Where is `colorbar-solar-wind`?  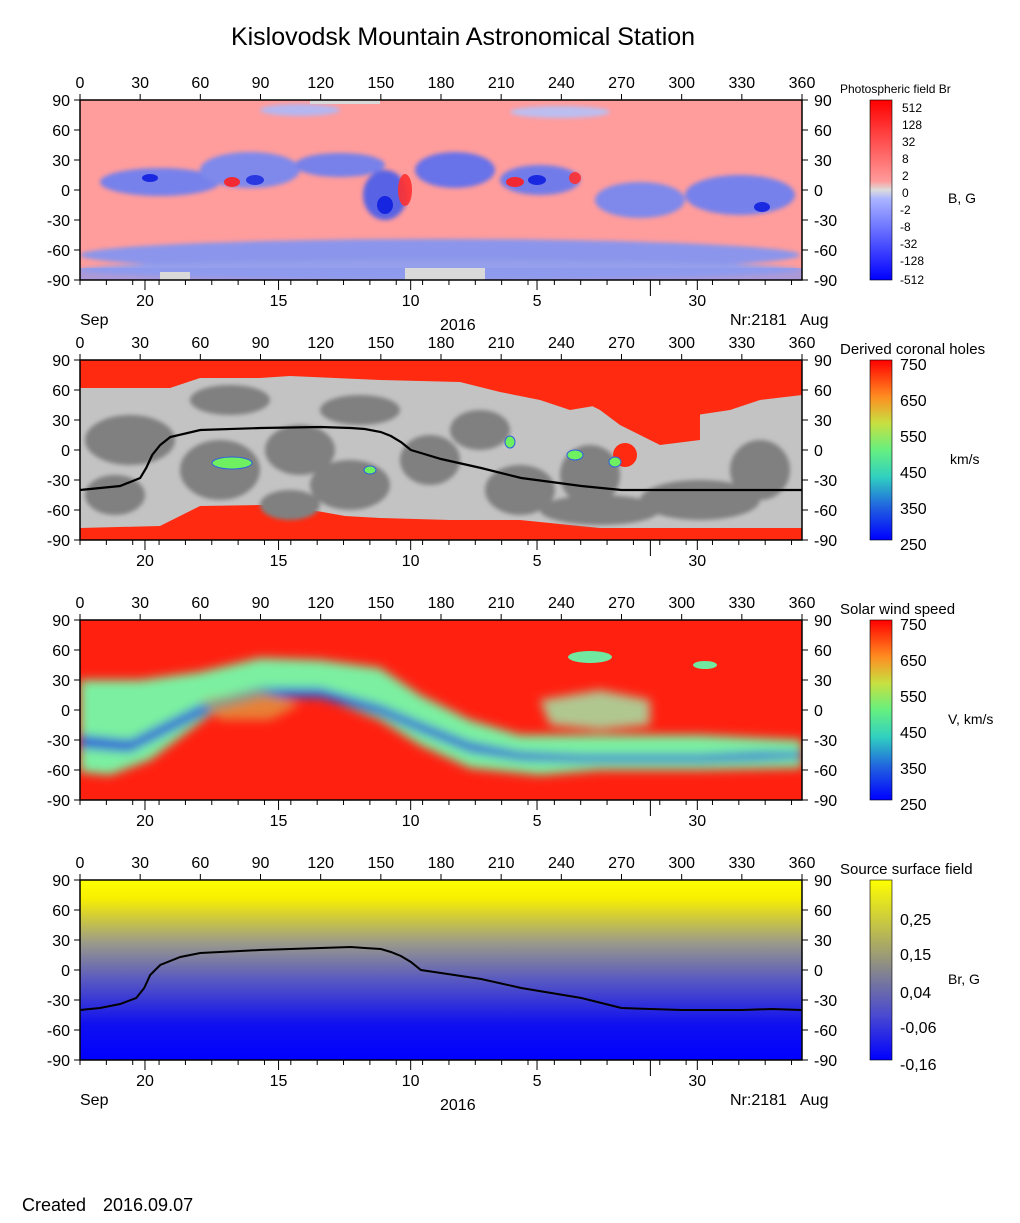
colorbar-solar-wind is located at coordinates (881, 710).